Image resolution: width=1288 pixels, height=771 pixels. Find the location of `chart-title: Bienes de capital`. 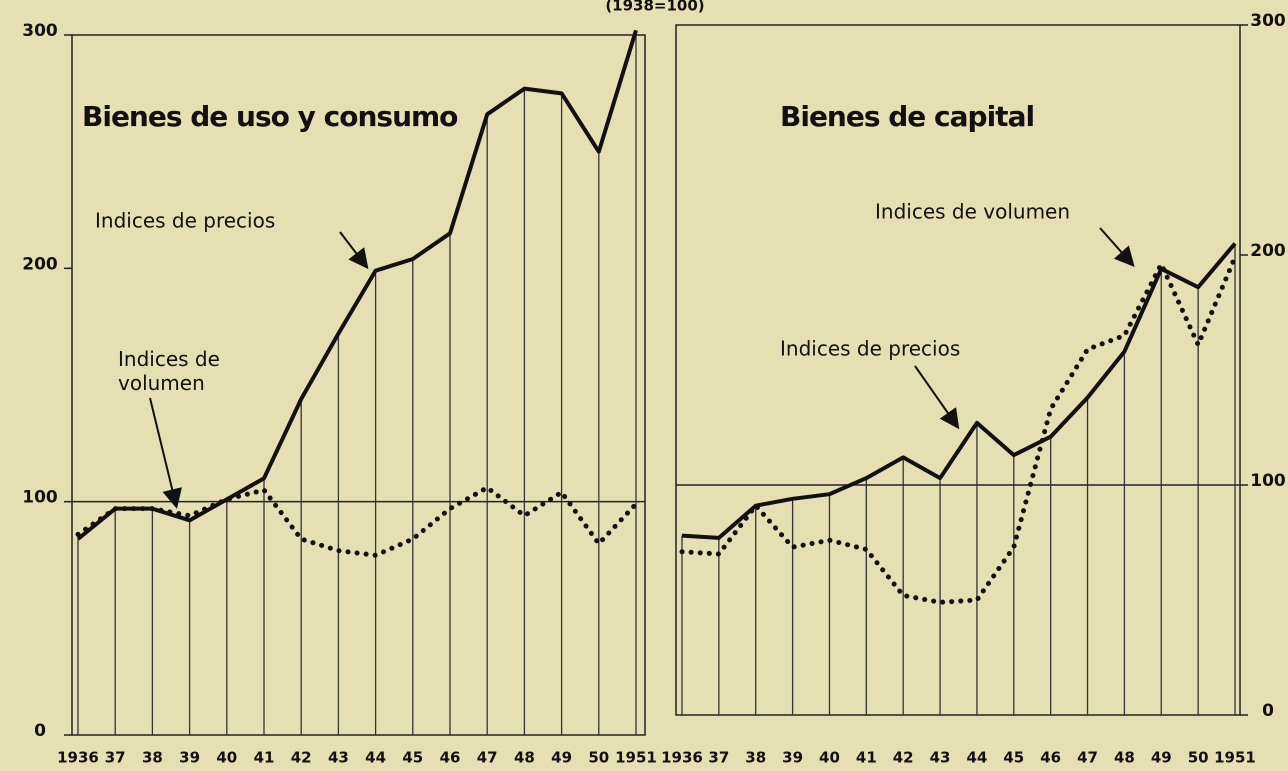

chart-title: Bienes de capital is located at coordinates (907, 116).